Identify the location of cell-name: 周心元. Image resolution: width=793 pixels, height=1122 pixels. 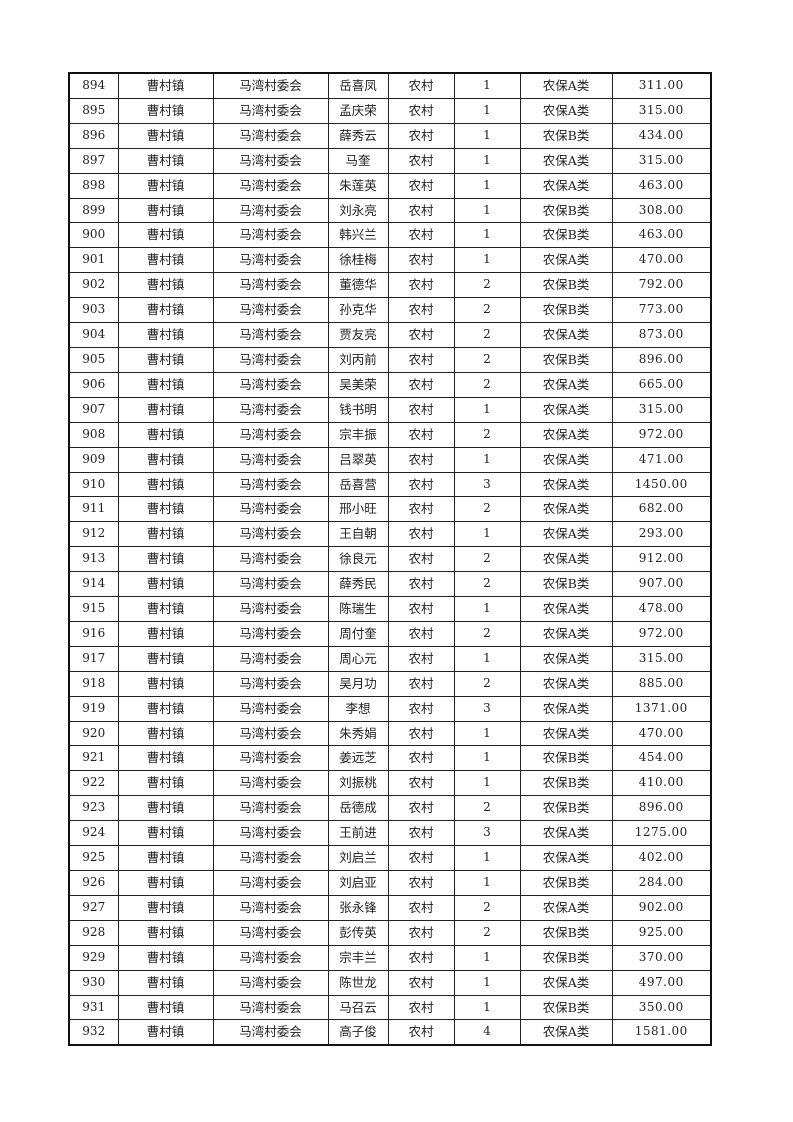
(358, 658).